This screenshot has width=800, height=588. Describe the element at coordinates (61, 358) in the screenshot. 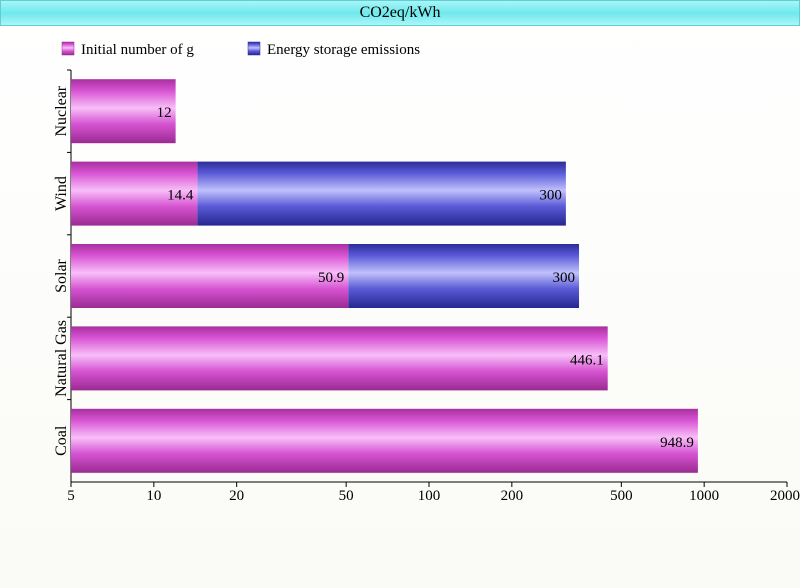

I see `category-label: Natural Gas` at that location.